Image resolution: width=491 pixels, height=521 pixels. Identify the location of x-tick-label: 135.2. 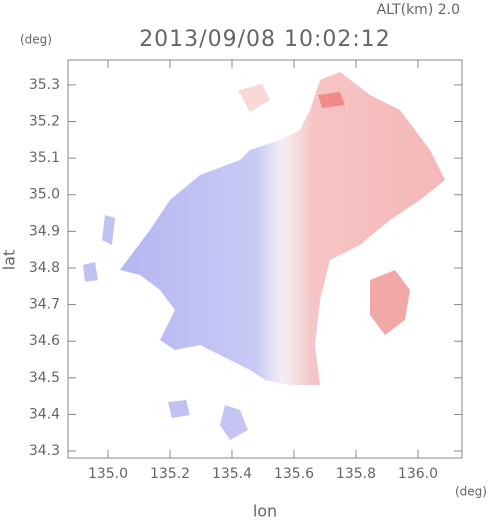
(170, 474).